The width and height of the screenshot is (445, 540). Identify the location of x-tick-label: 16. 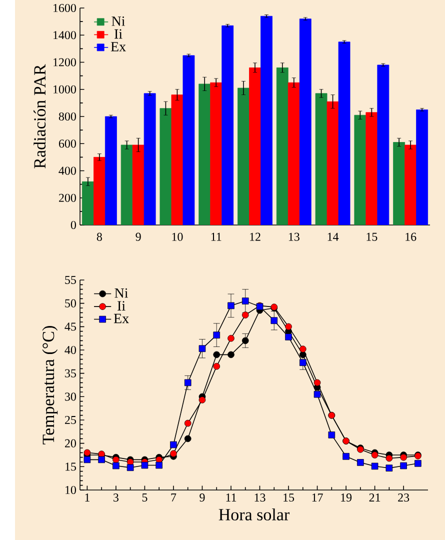
(411, 236).